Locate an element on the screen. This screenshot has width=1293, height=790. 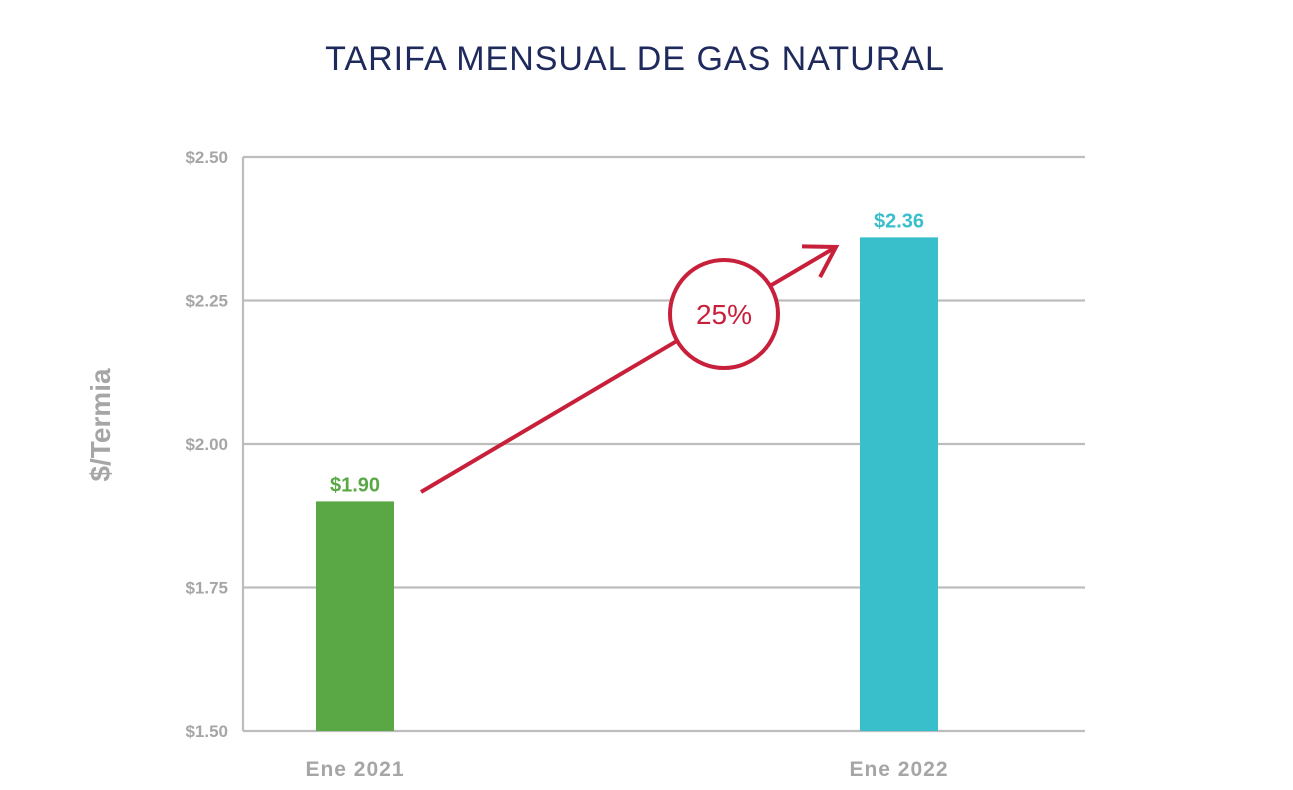
y-tick-label: $1.50 is located at coordinates (206, 731).